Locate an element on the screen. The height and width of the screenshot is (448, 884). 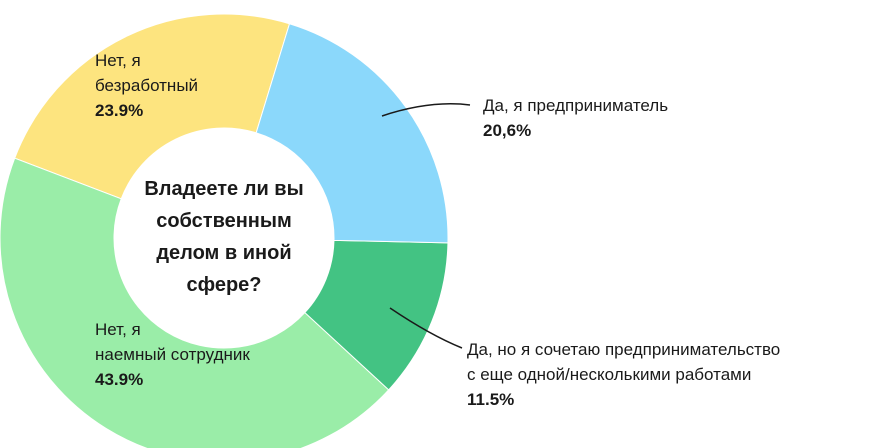
slice-label: Да, я предприниматель 20,6% is located at coordinates (575, 118).